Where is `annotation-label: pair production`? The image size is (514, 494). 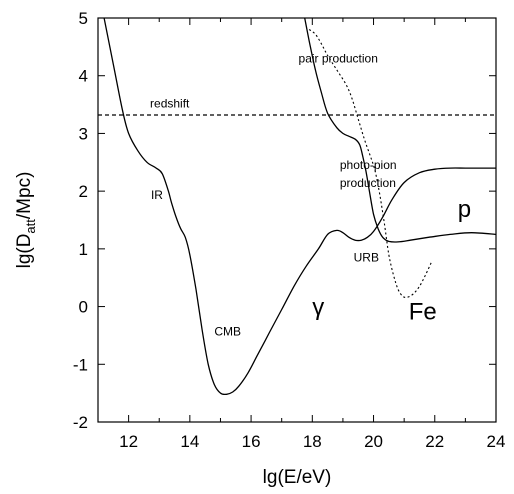
annotation-label: pair production is located at coordinates (338, 58).